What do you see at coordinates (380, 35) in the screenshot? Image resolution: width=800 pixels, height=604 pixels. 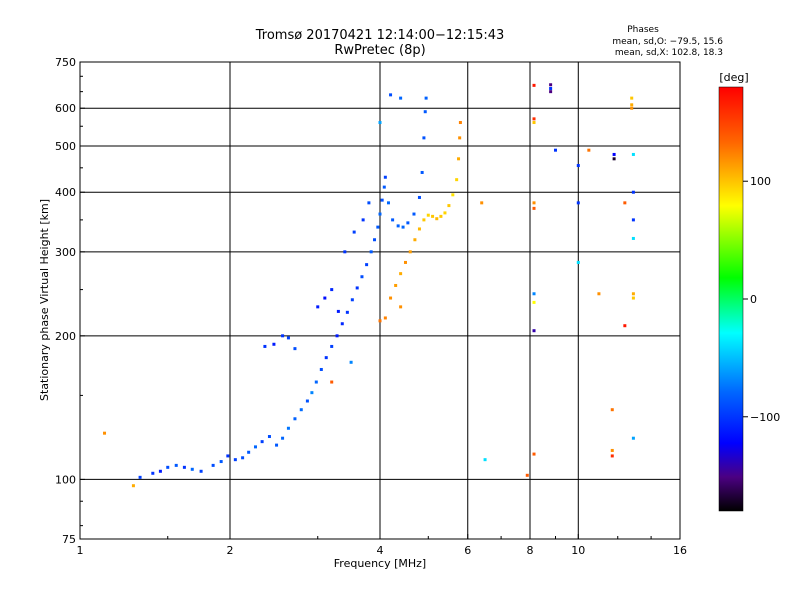 I see `chart-title: Tromsø 20170421 12:14:00−12:15:43` at bounding box center [380, 35].